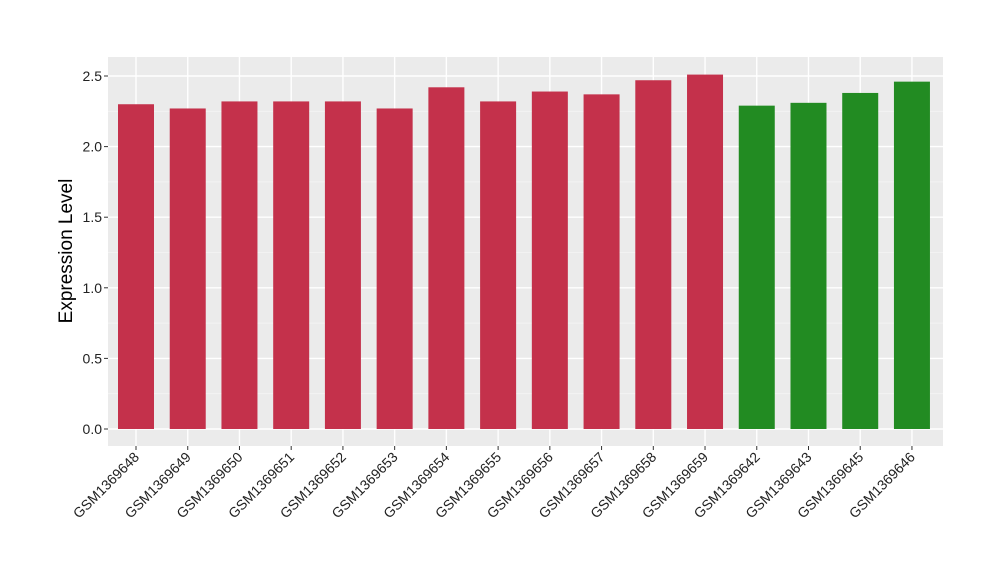 This screenshot has height=585, width=1000. What do you see at coordinates (93, 358) in the screenshot?
I see `y-tick-label: 0.5` at bounding box center [93, 358].